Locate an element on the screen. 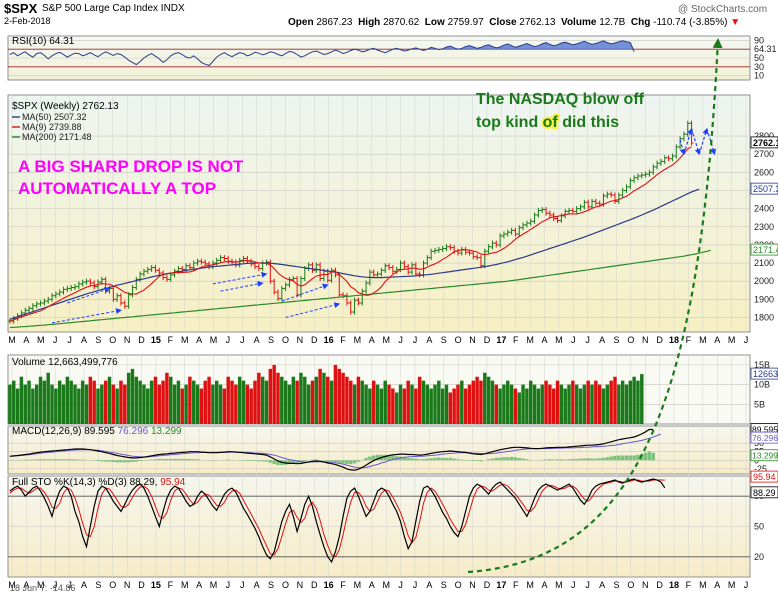  price-right-label: 2507.3 is located at coordinates (765, 189).